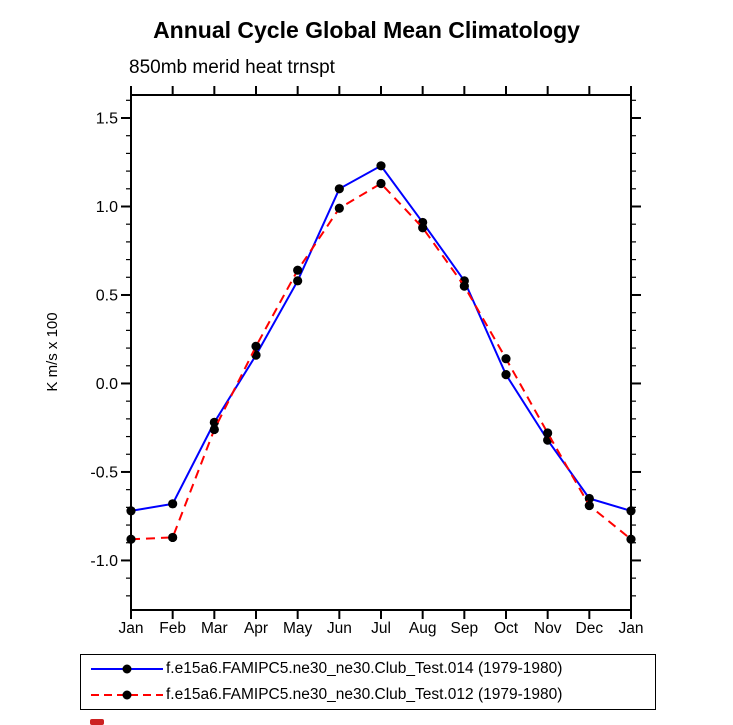 The height and width of the screenshot is (725, 733). I want to click on y-tick-label: 0.5, so click(107, 295).